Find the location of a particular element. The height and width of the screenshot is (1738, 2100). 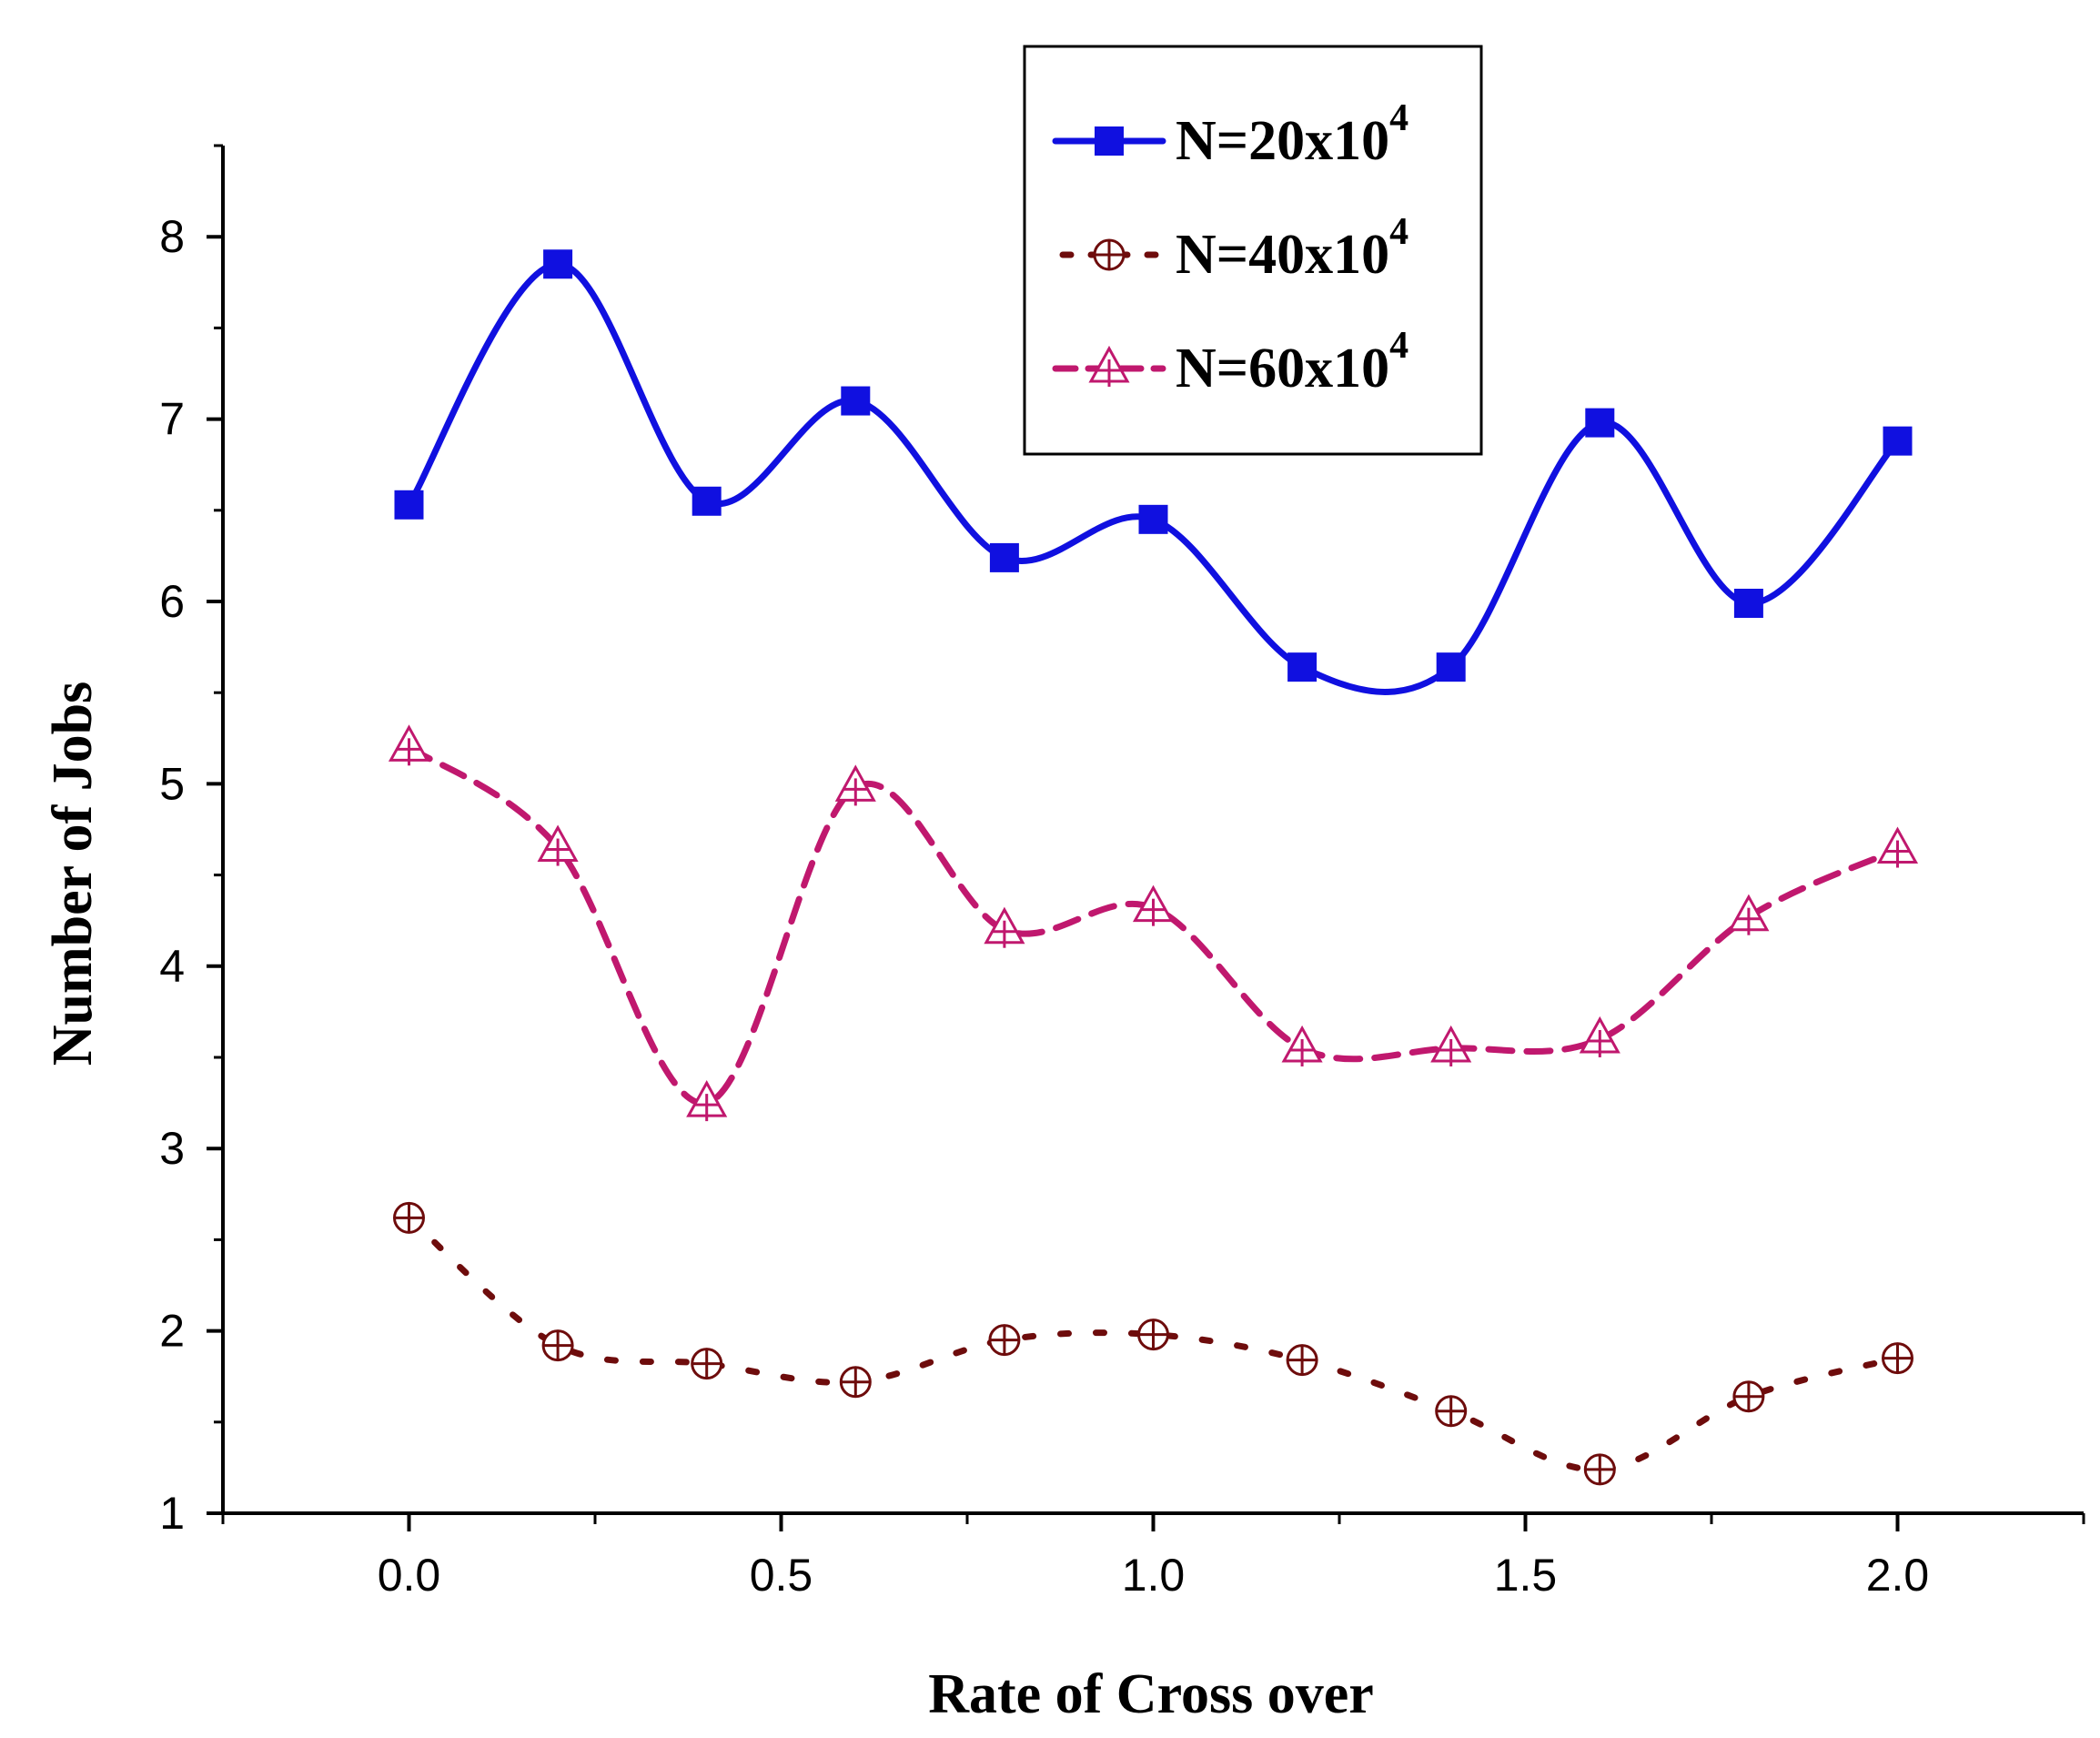

legend: N=20x104 N=40x104 N=60x104 is located at coordinates (1253, 251).